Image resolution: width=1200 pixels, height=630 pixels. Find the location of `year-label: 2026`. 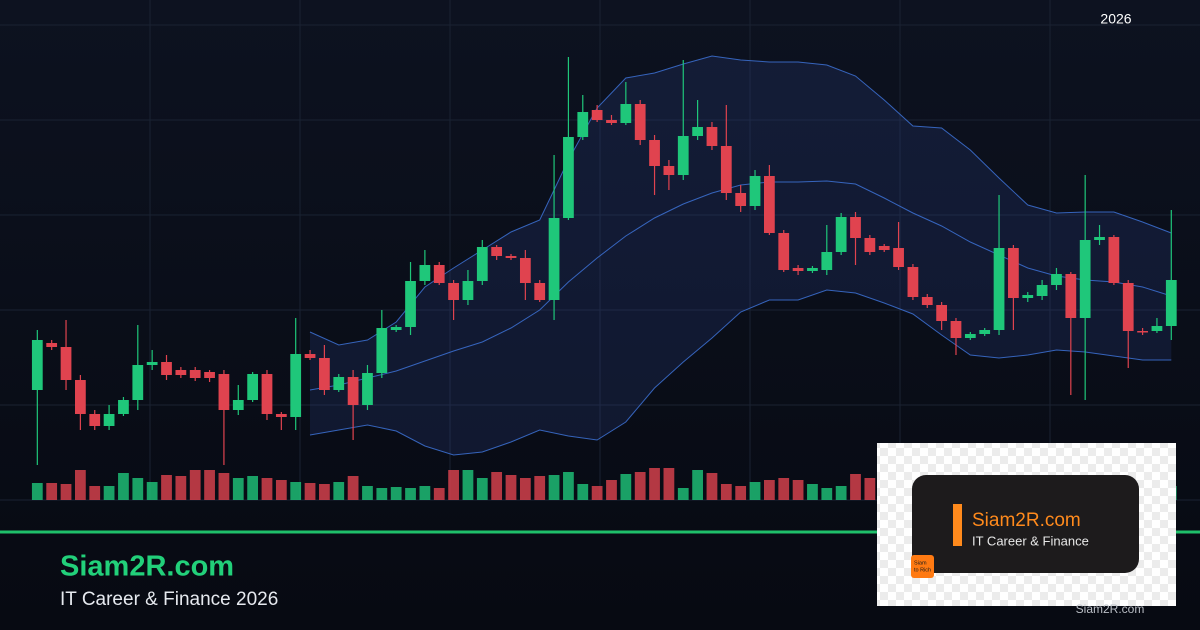

year-label: 2026 is located at coordinates (1115, 19).